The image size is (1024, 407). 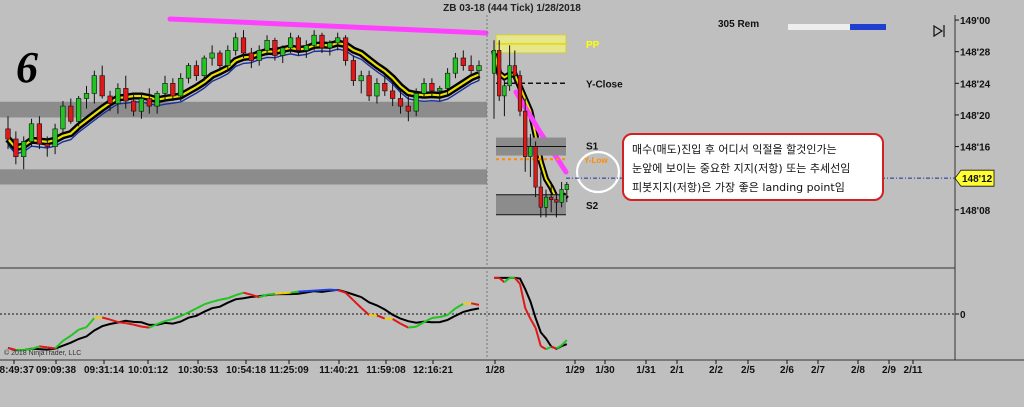 I want to click on time-tick-label: 1/28, so click(x=495, y=370).